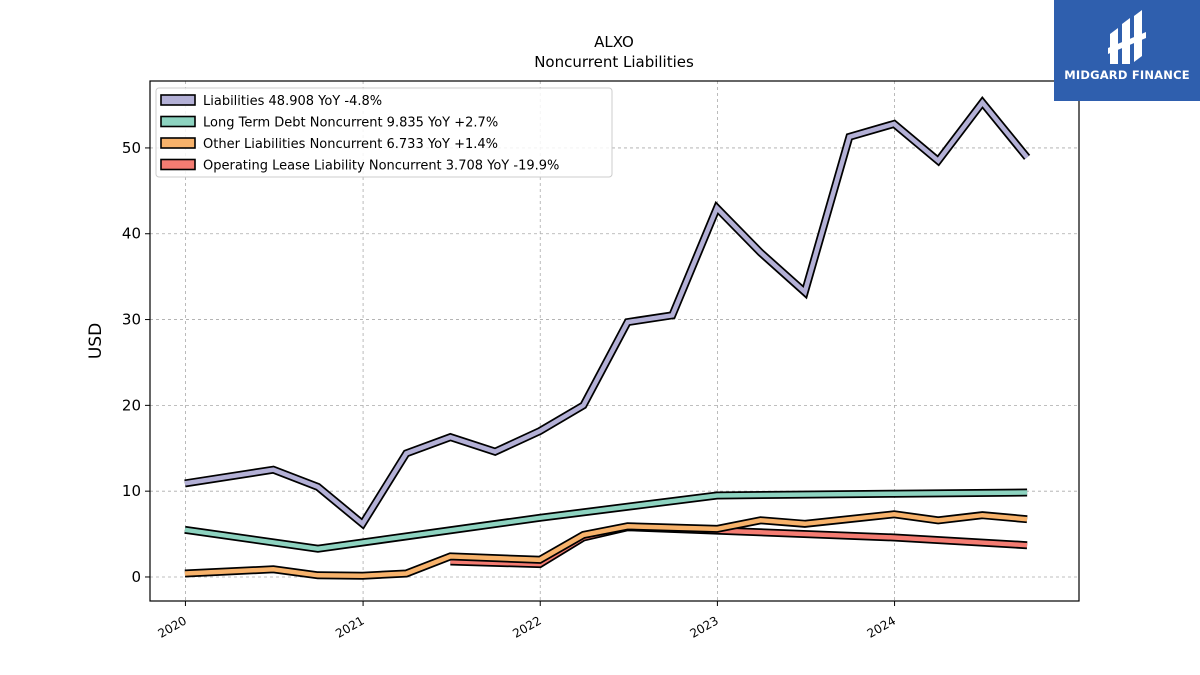 This screenshot has height=675, width=1200. I want to click on midgard-finance-logo-icon, so click(1127, 37).